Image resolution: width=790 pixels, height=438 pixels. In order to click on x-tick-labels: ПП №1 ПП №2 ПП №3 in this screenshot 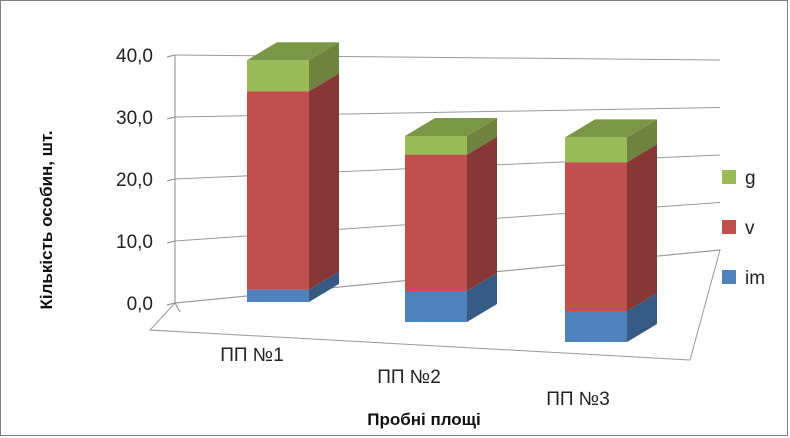, I will do `click(415, 377)`.